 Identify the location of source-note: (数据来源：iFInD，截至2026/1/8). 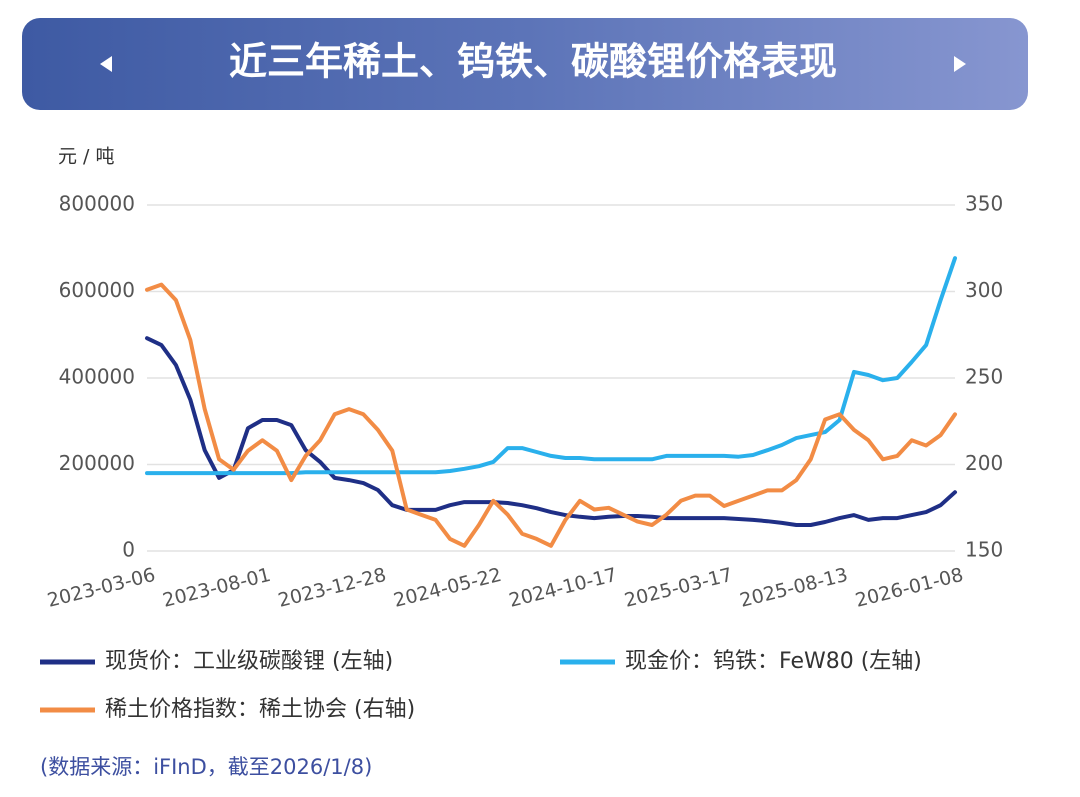
(206, 767).